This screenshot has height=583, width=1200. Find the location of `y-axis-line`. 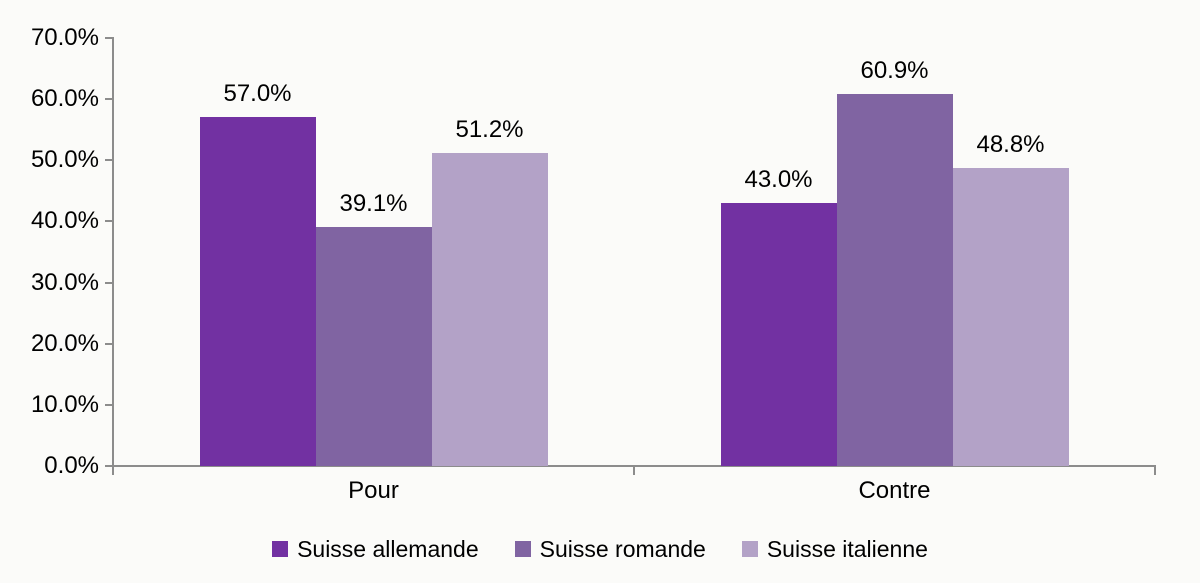

y-axis-line is located at coordinates (113, 252).